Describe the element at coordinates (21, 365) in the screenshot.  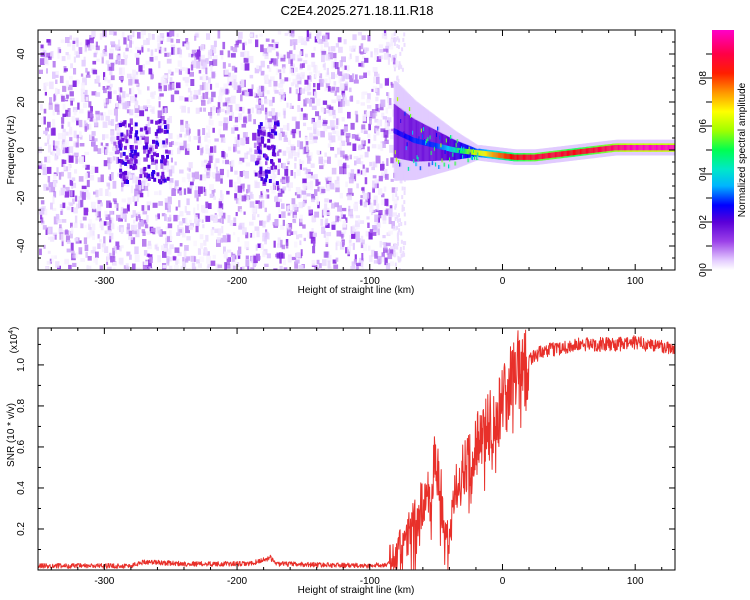
I see `y-tick-label: 1.0` at that location.